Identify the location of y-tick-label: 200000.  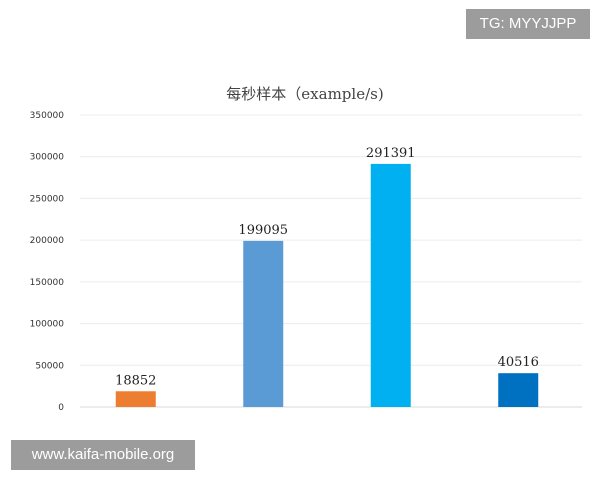
(47, 241).